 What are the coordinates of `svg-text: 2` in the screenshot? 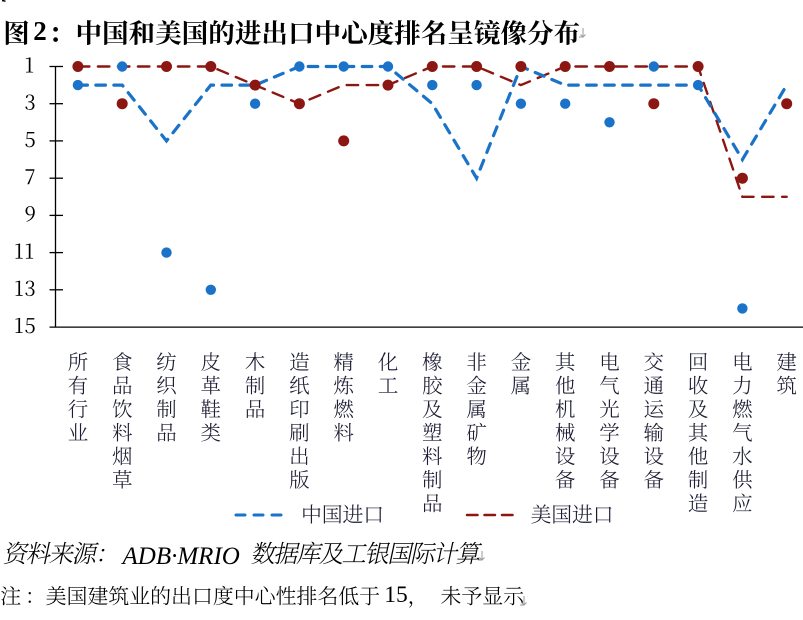 It's located at (40, 31).